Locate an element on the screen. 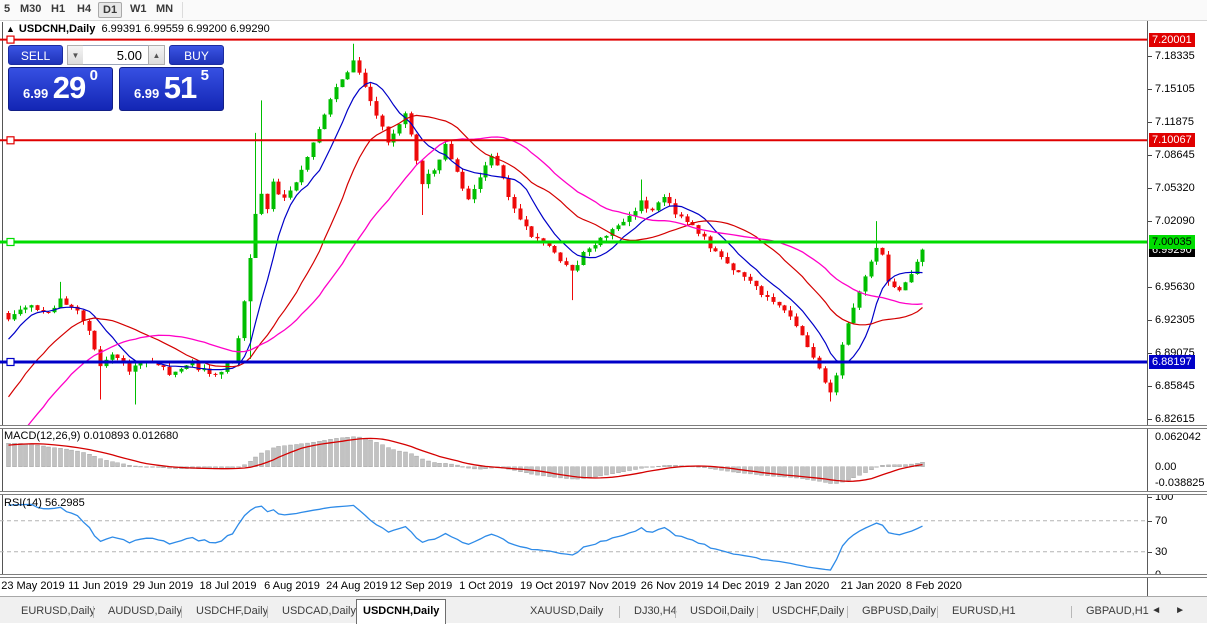  buy-price-sup: 5 is located at coordinates (205, 75).